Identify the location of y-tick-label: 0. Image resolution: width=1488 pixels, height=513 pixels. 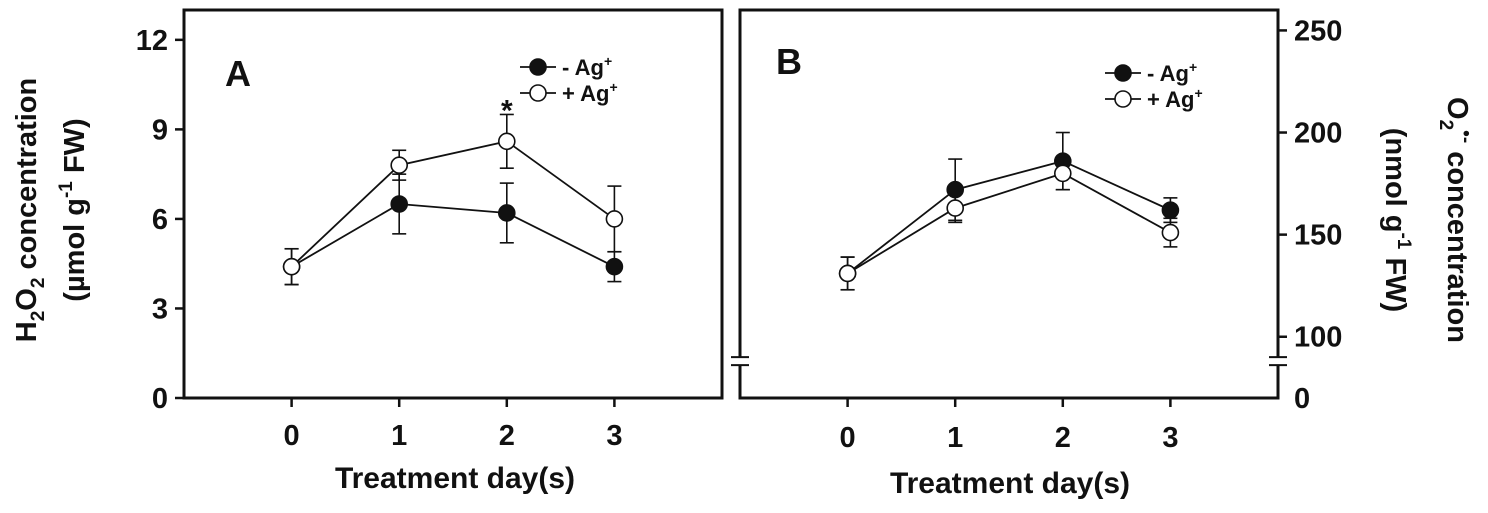
(160, 399).